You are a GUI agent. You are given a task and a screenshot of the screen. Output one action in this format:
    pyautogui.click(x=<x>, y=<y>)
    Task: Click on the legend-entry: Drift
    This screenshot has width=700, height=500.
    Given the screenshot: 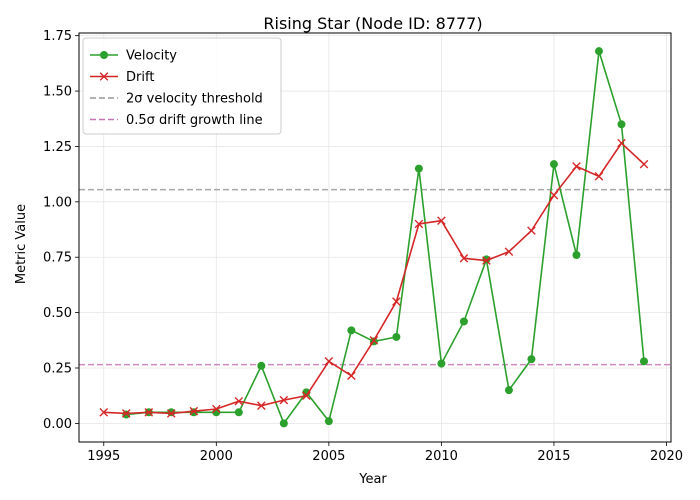 What is the action you would take?
    pyautogui.click(x=122, y=77)
    